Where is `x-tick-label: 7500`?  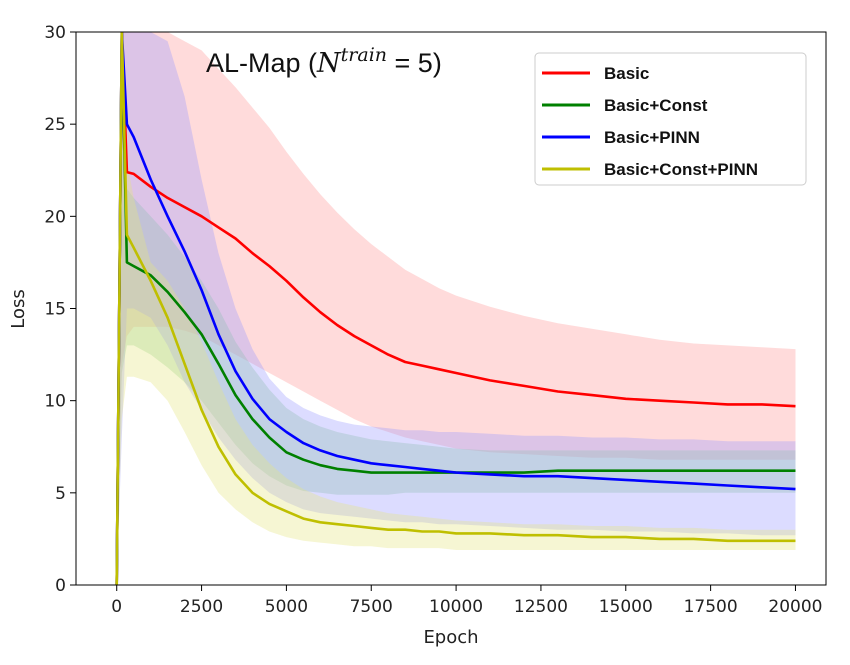 x-tick-label: 7500 is located at coordinates (371, 607).